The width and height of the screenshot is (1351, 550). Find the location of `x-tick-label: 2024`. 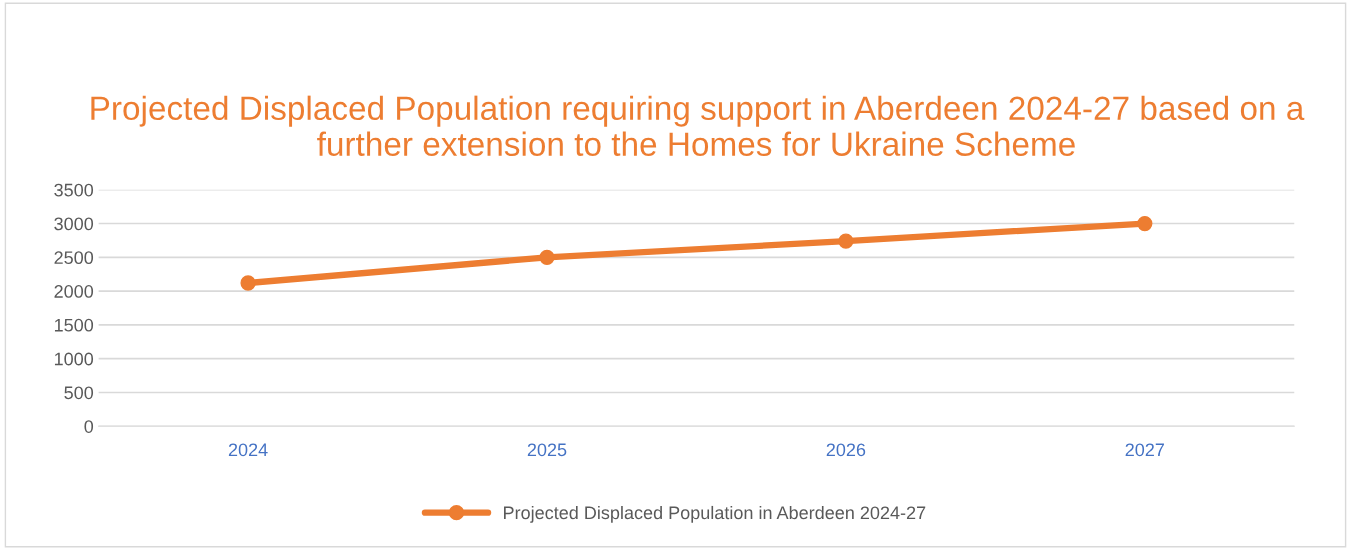

x-tick-label: 2024 is located at coordinates (248, 450).